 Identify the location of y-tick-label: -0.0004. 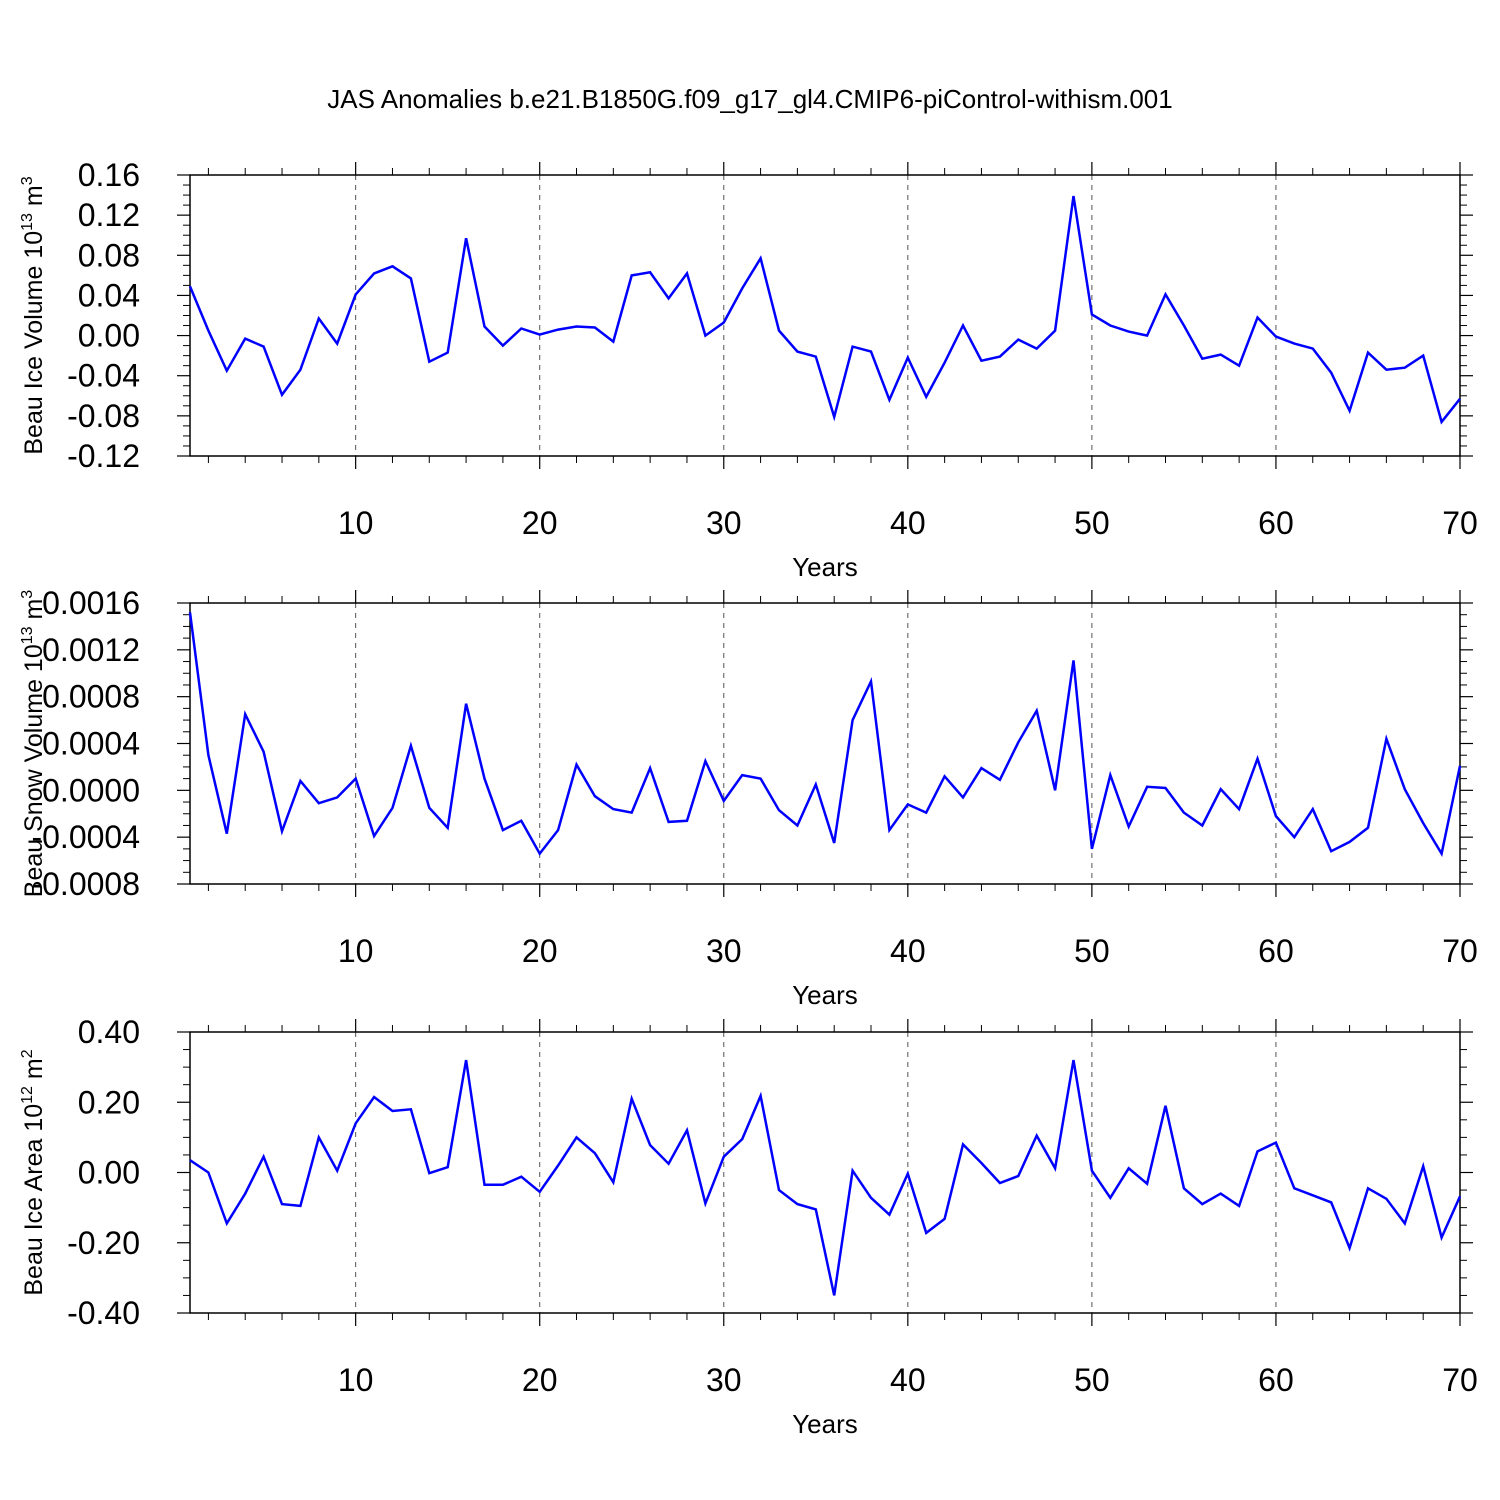
(85, 837).